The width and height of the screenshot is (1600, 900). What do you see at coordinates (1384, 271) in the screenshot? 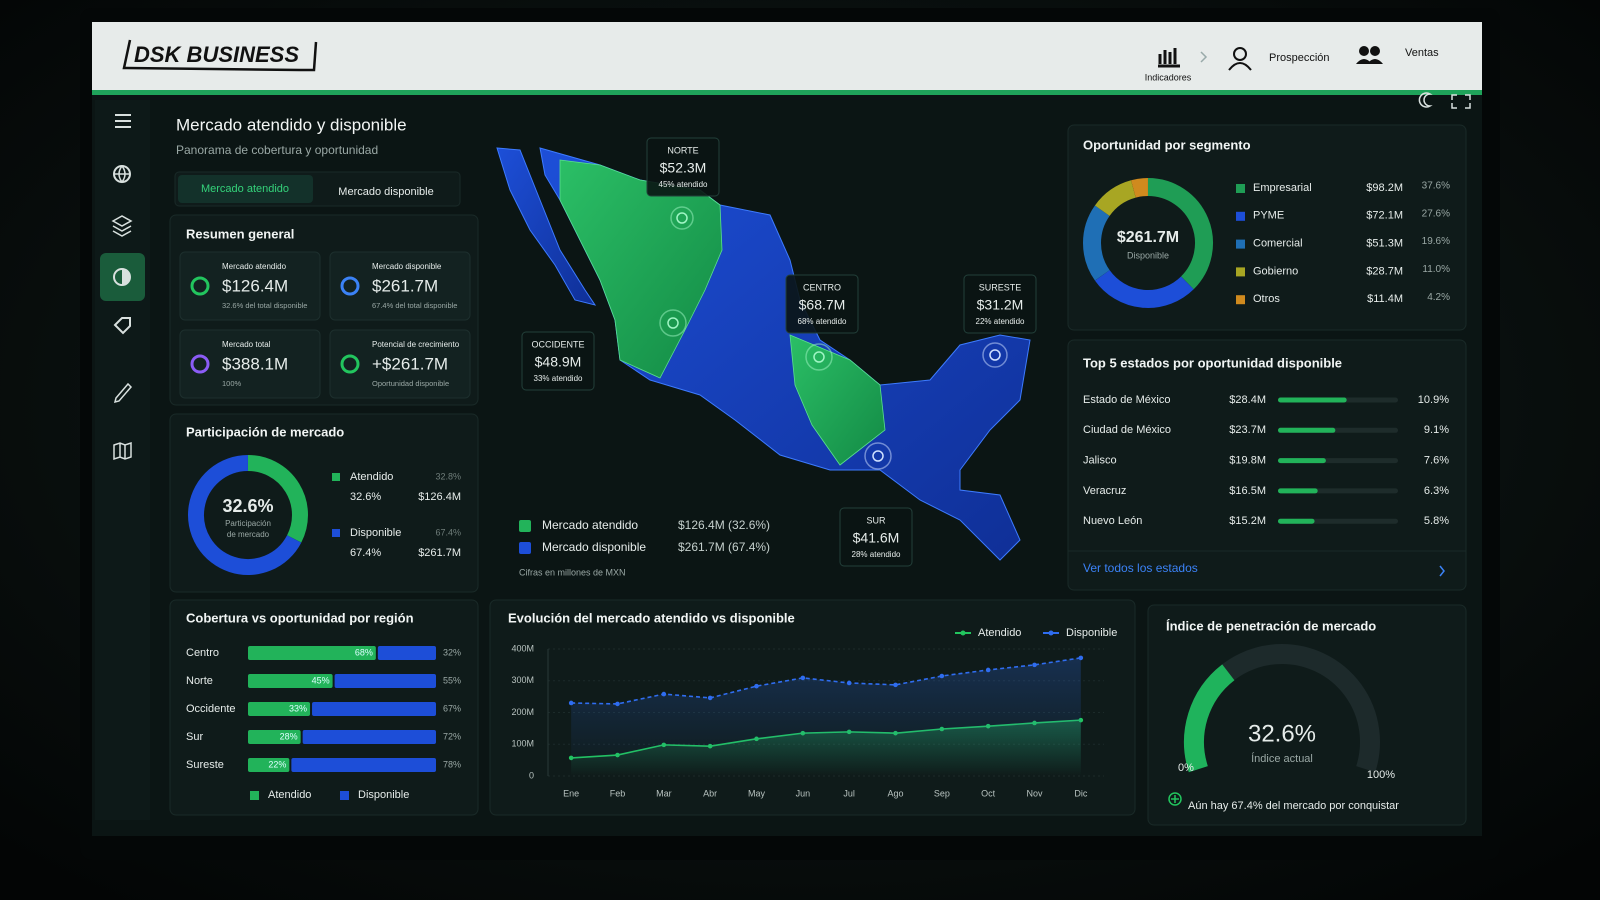
I see `legend-amount: $28.7M` at bounding box center [1384, 271].